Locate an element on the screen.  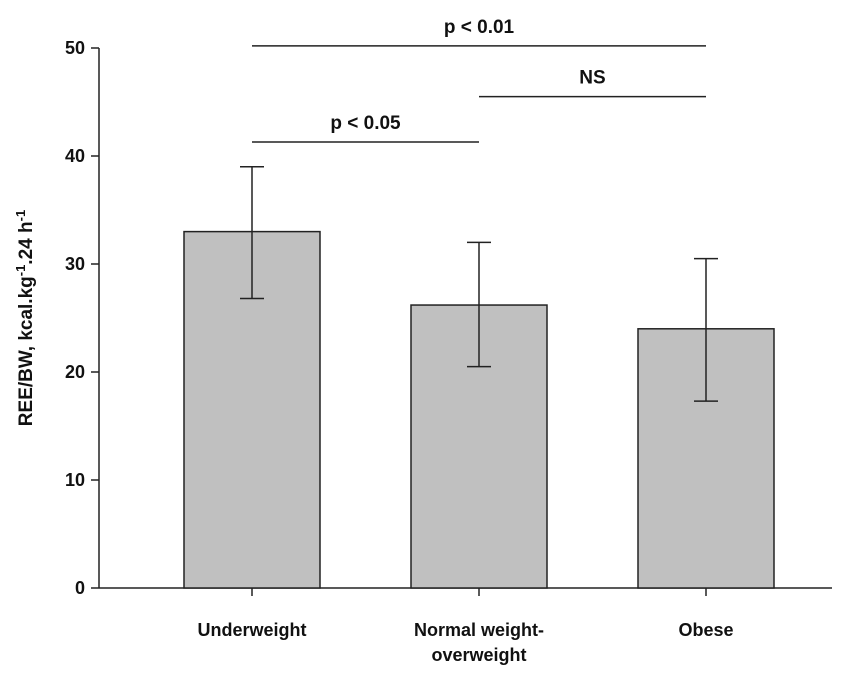
significance-brackets: p < 0.01 NS p < 0.05 is located at coordinates (479, 80).